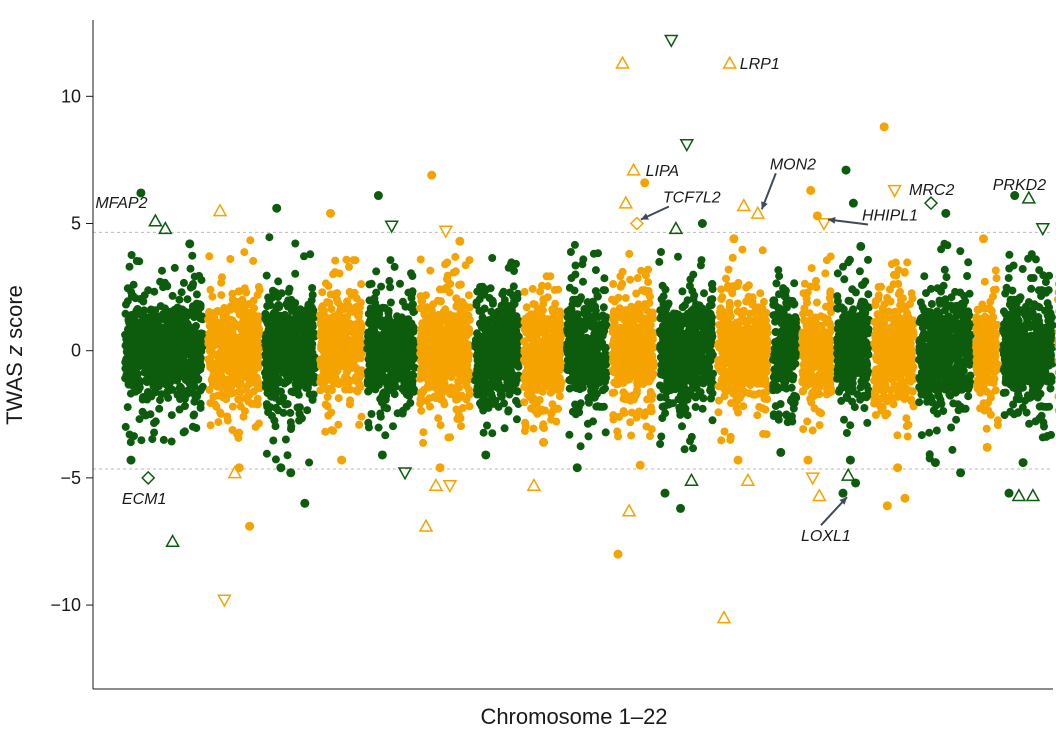  Describe the element at coordinates (633, 345) in the screenshot. I see `chromosome-10-points` at that location.